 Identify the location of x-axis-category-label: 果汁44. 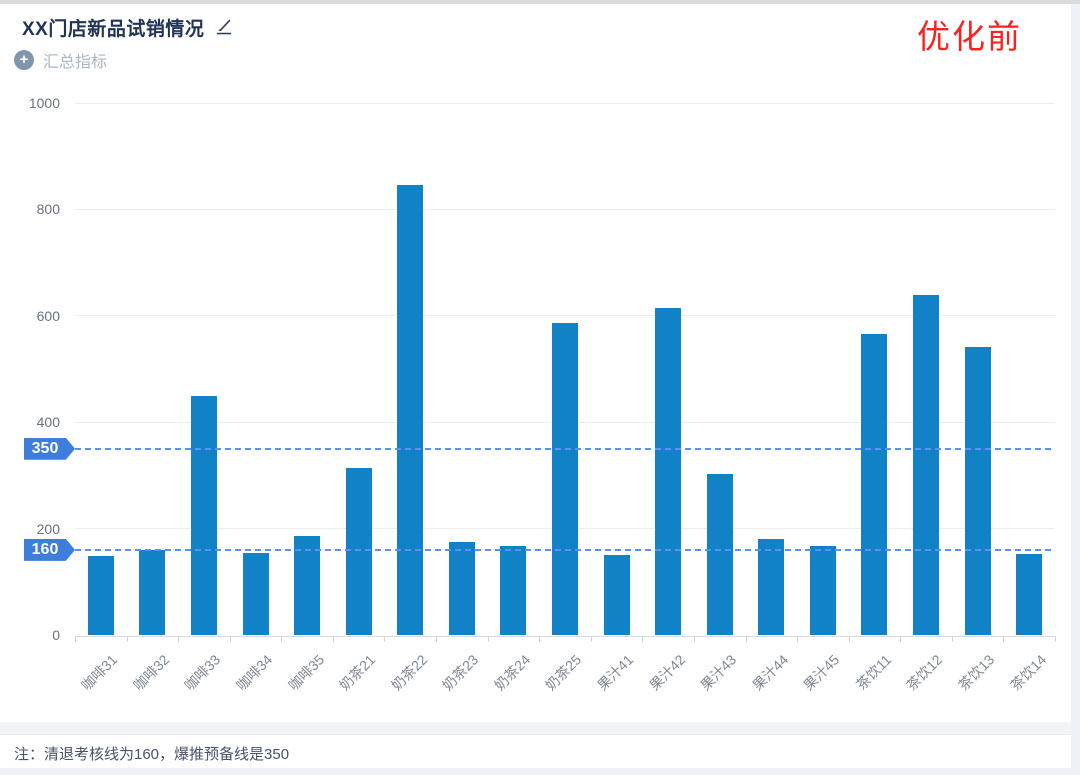
(770, 672).